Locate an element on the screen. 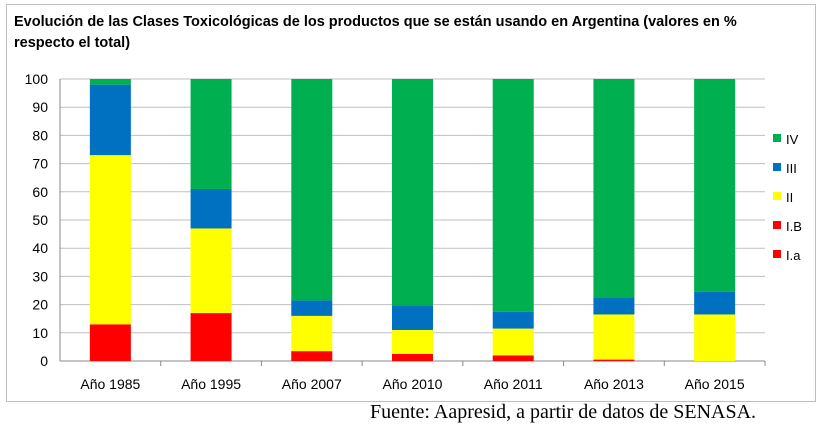  x-tick-label: Año 1995 is located at coordinates (211, 384).